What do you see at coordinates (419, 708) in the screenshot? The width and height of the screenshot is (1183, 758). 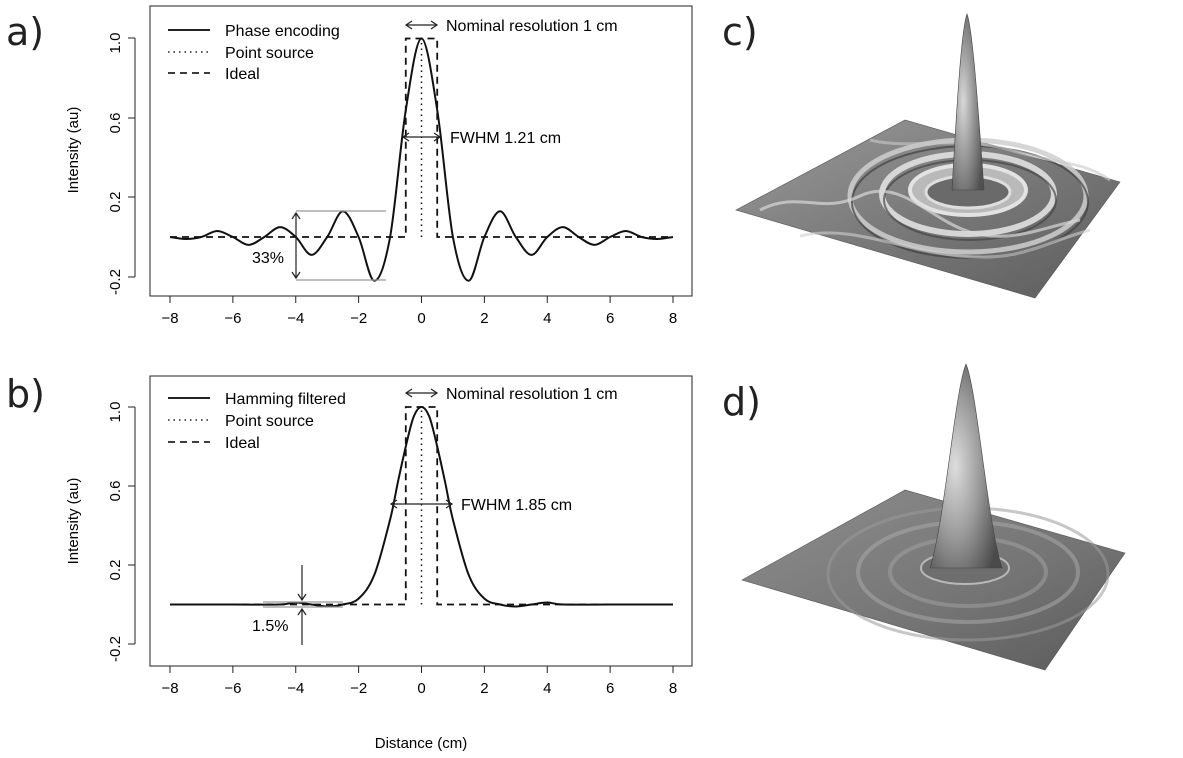 I see `x-axis: −8 −6 −4 −2 0 2 4 6 8 Distance (cm)` at bounding box center [419, 708].